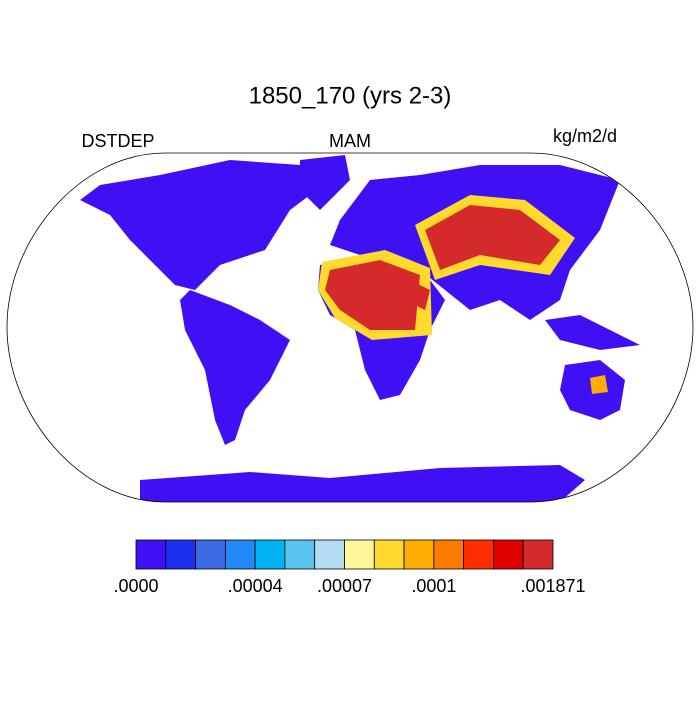 Image resolution: width=700 pixels, height=705 pixels. What do you see at coordinates (350, 95) in the screenshot?
I see `title: 1850_170 (yrs 2-3)` at bounding box center [350, 95].